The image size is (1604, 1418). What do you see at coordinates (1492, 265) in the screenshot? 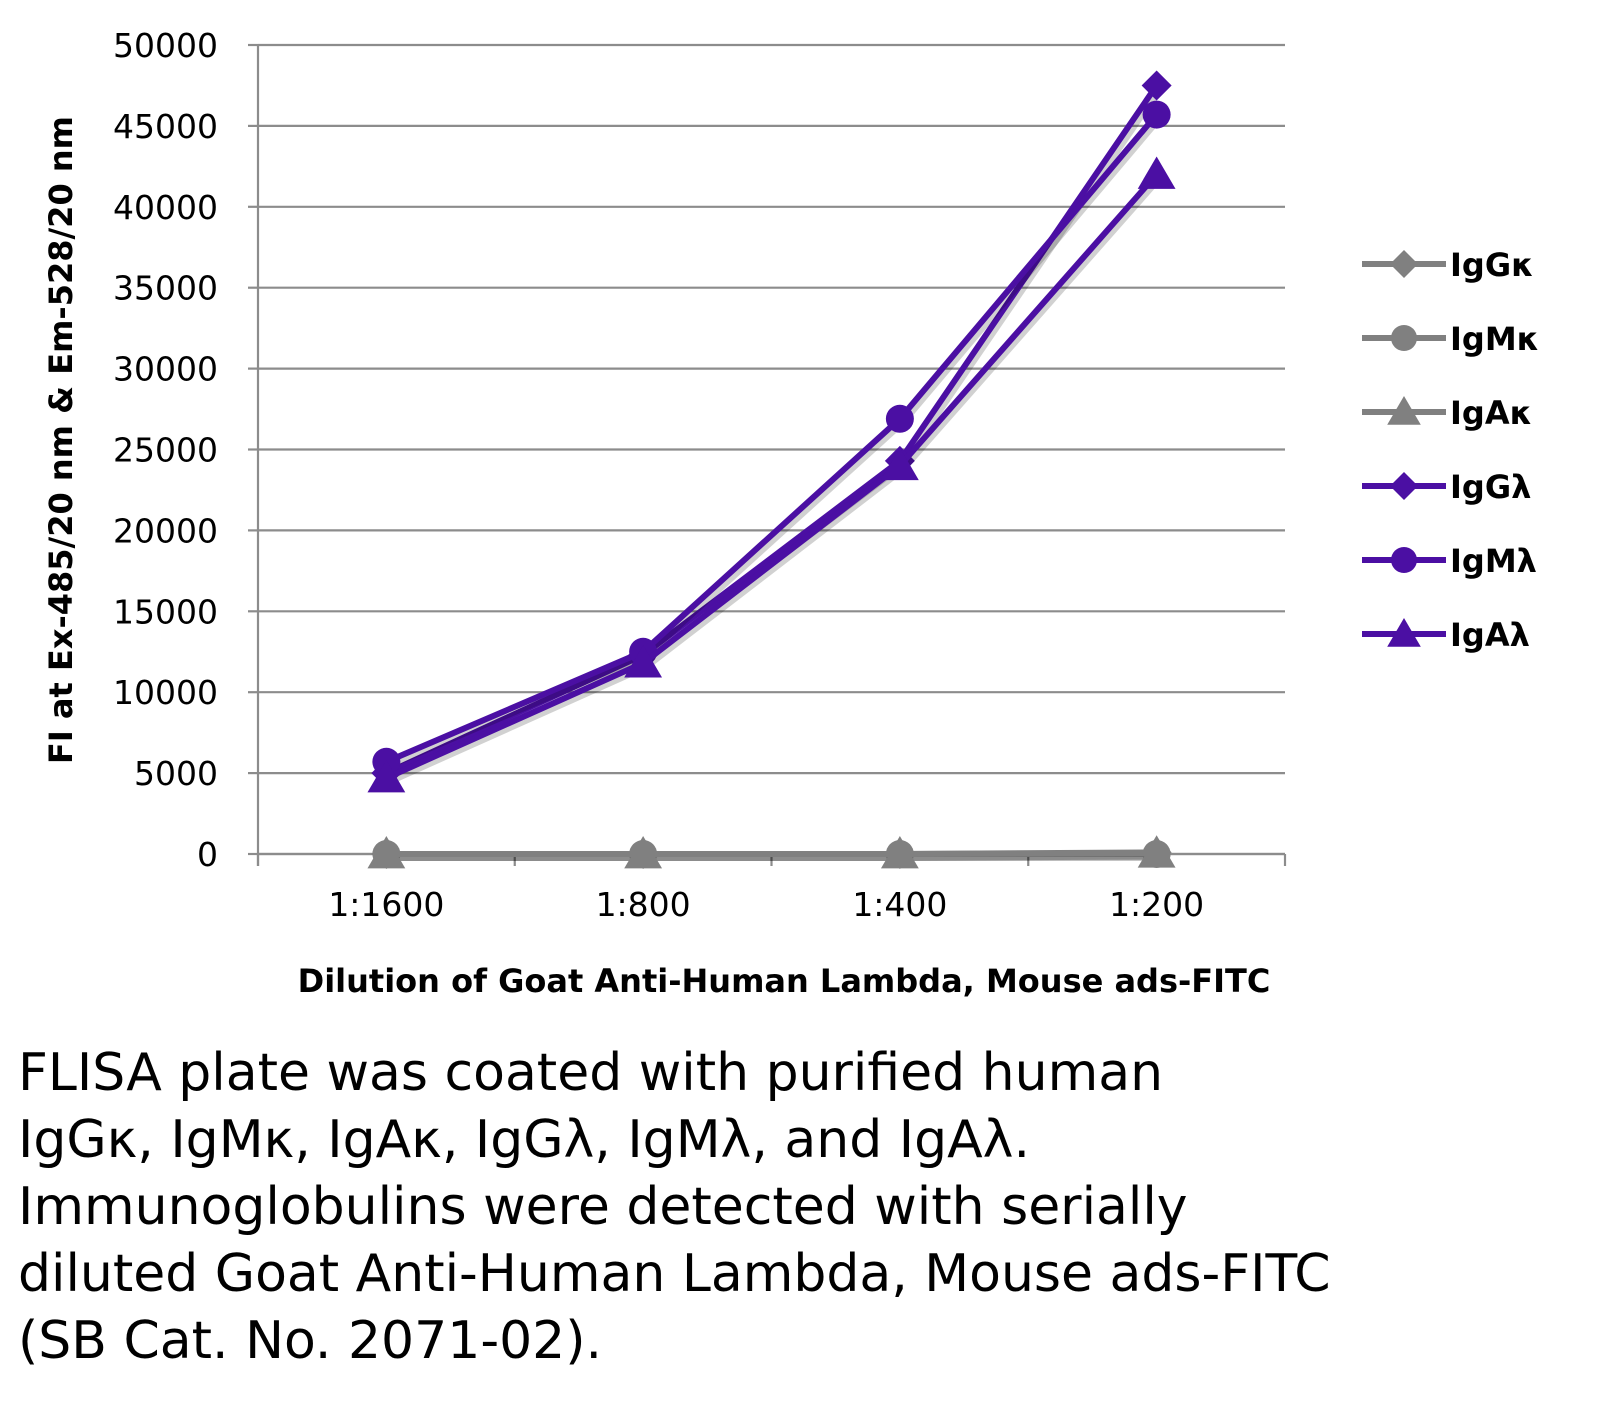
I see `legend-label: IgGκ` at bounding box center [1492, 265].